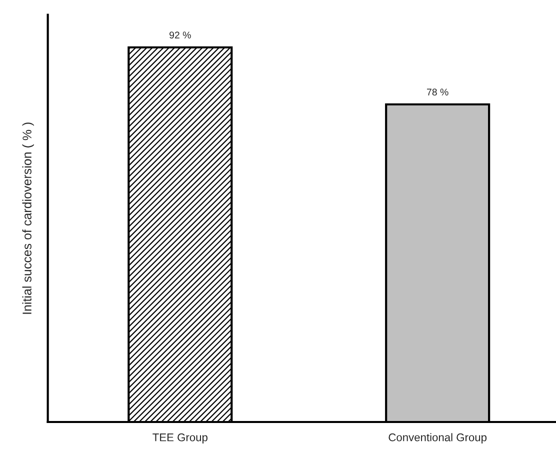  What do you see at coordinates (180, 35) in the screenshot?
I see `data-label: 92 %` at bounding box center [180, 35].